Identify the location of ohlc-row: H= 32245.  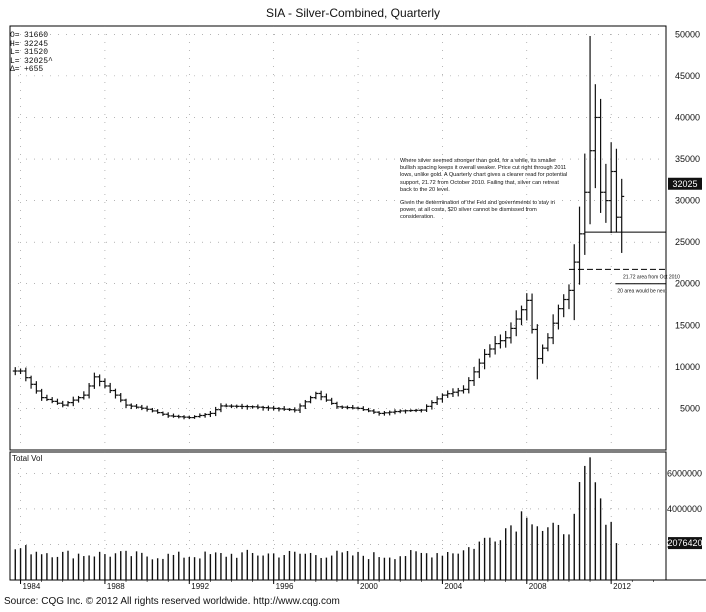
(31, 44).